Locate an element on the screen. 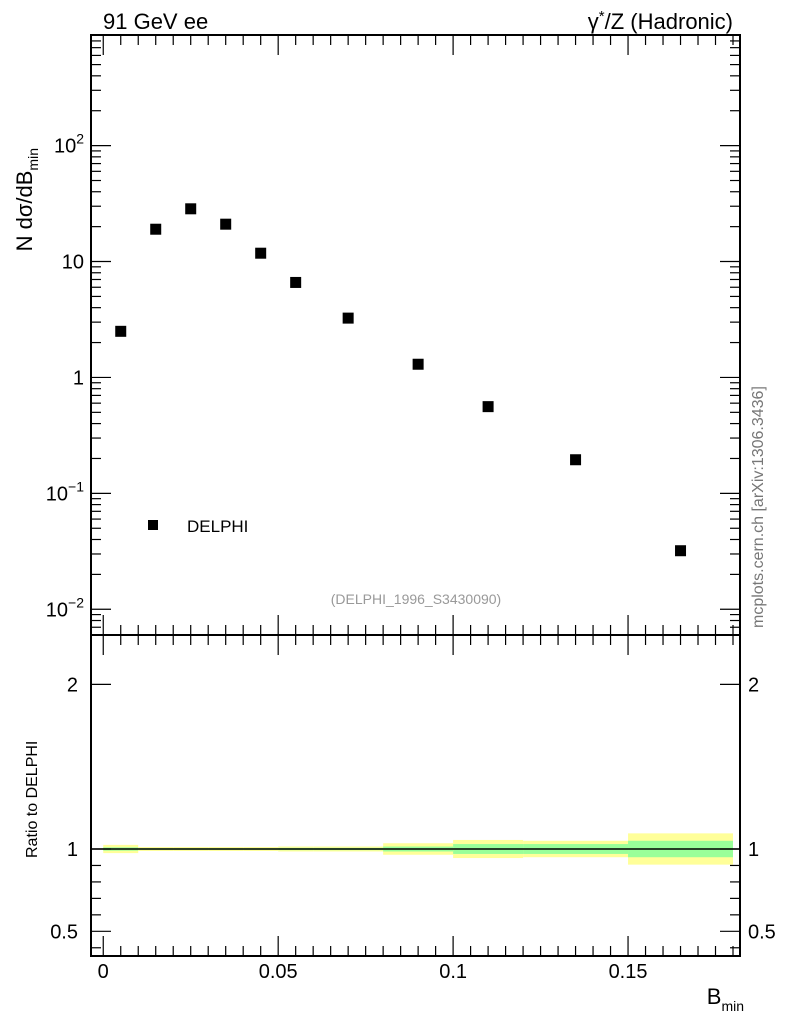 The width and height of the screenshot is (786, 1024). ratio-ytick-label-right: 1 is located at coordinates (753, 850).